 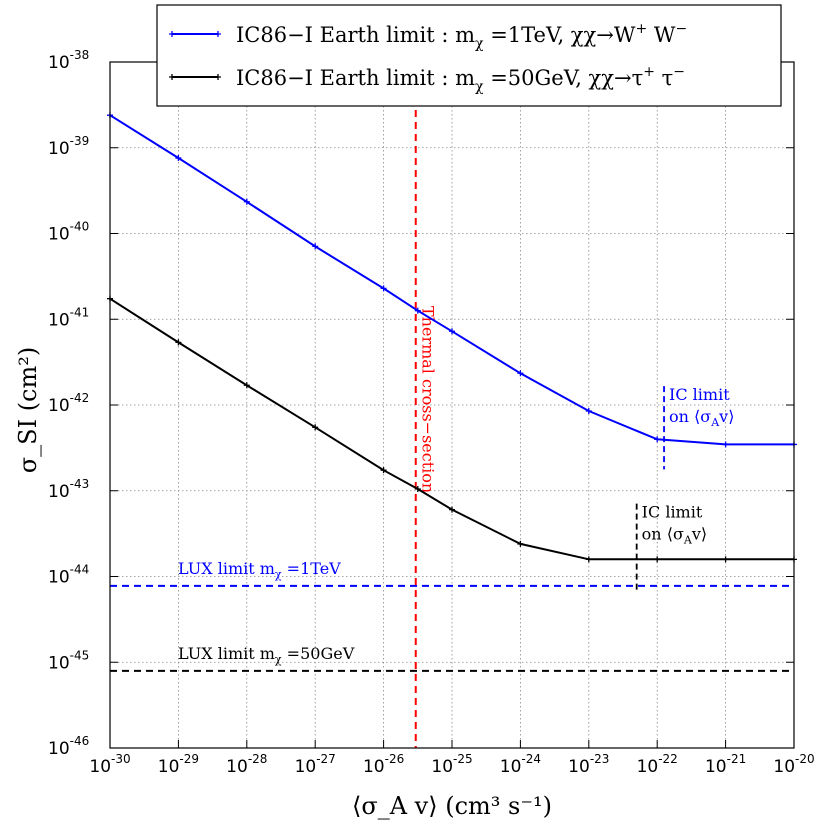 What do you see at coordinates (520, 764) in the screenshot?
I see `x-tick-label: 10-24` at bounding box center [520, 764].